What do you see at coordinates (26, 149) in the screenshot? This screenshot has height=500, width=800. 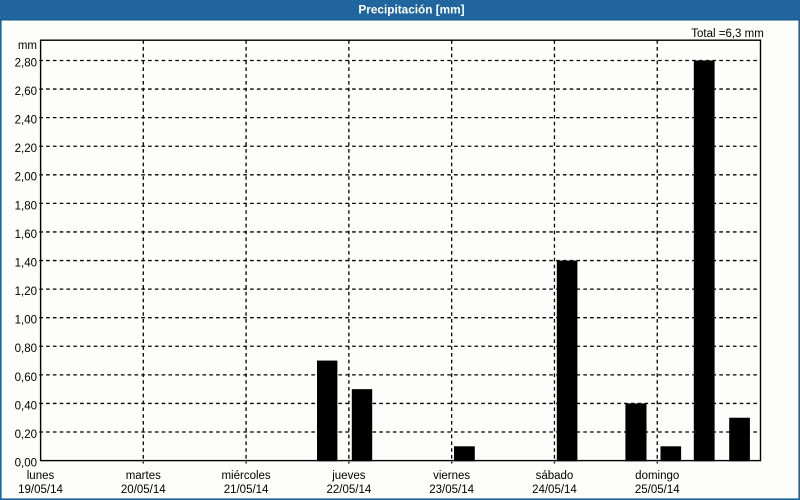 I see `svg-text: 2,20` at bounding box center [26, 149].